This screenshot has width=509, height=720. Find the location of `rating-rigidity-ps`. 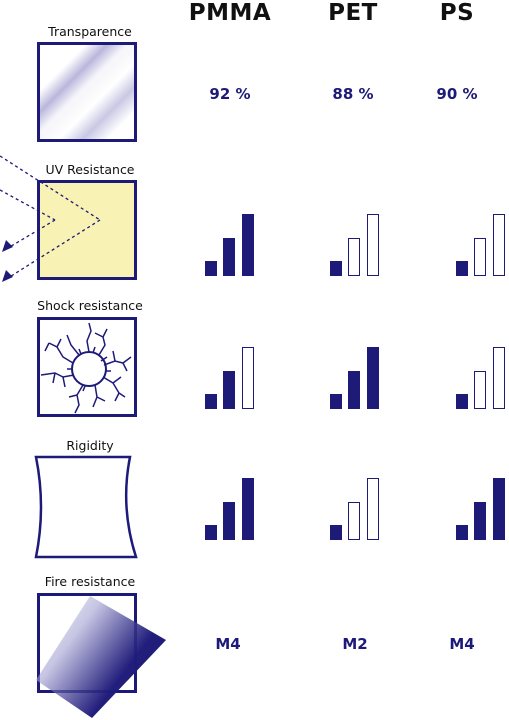

rating-rigidity-ps is located at coordinates (482, 509).